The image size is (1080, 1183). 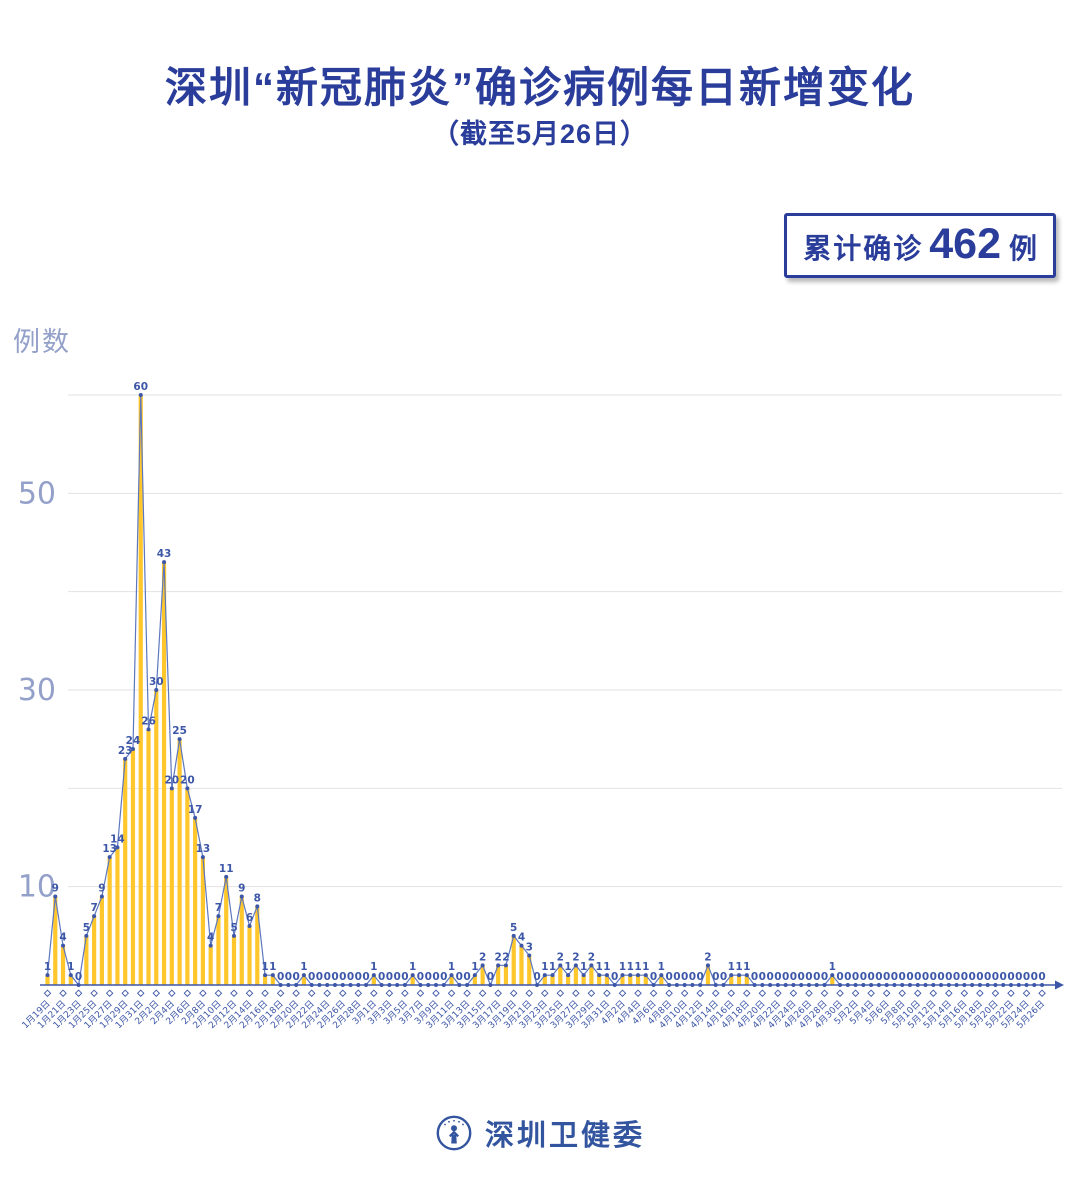 What do you see at coordinates (93, 908) in the screenshot?
I see `value-label: 7` at bounding box center [93, 908].